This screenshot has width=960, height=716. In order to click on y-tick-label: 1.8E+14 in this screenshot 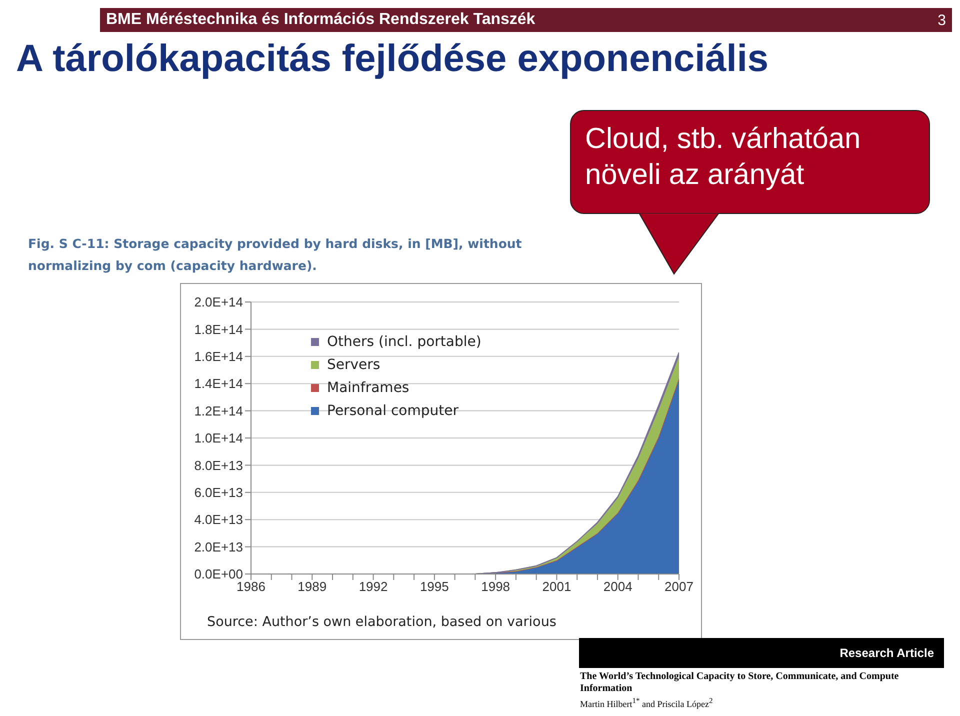, I will do `click(218, 329)`.